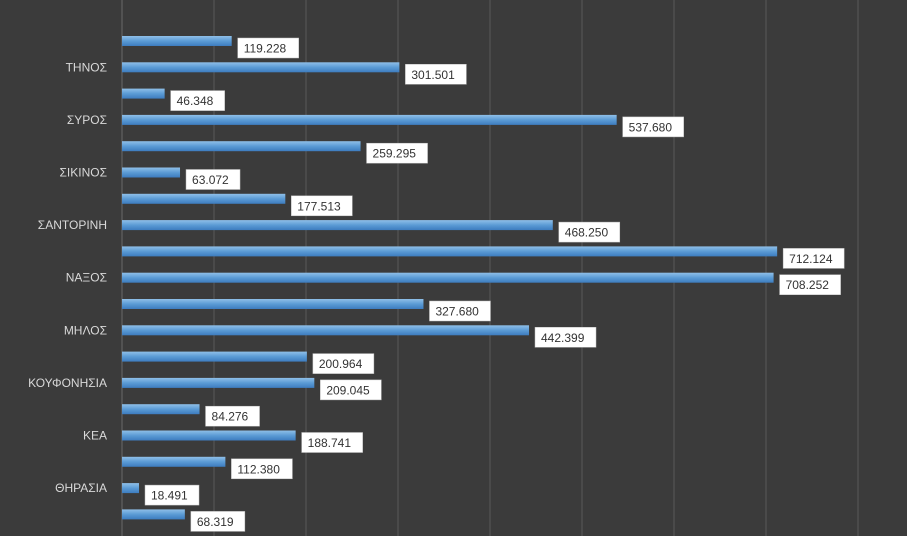 The height and width of the screenshot is (536, 907). Describe the element at coordinates (811, 259) in the screenshot. I see `data-label: 712.124` at that location.